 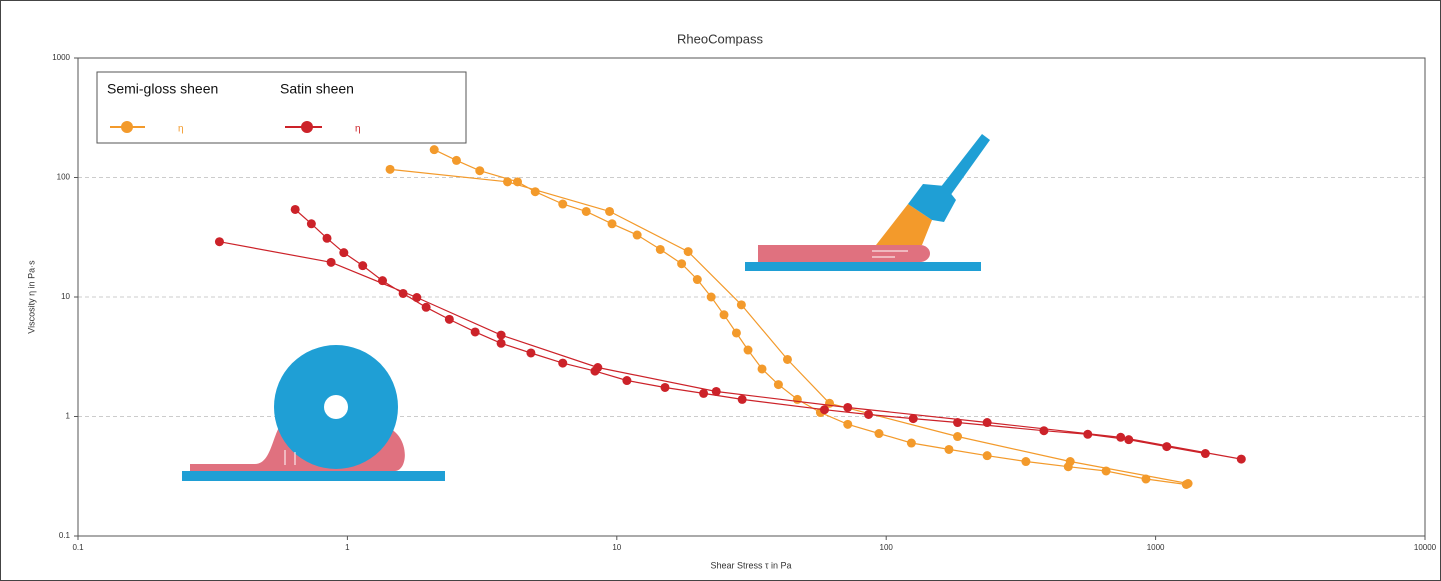 What do you see at coordinates (31, 297) in the screenshot?
I see `y-axis-label: Viscosity η in Pa·s` at bounding box center [31, 297].